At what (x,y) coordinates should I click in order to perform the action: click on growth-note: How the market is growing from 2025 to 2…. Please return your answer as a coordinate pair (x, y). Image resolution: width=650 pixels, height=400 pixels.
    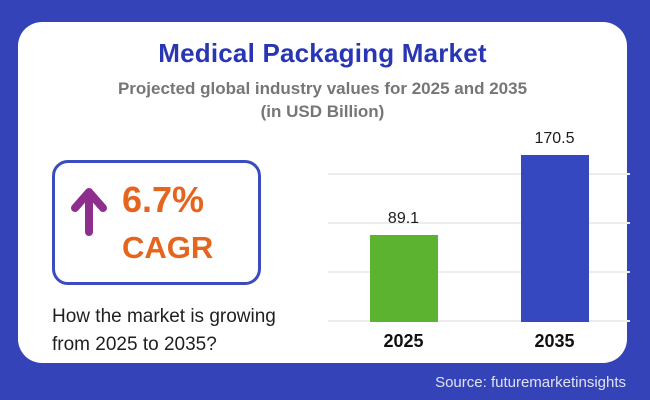
    Looking at the image, I should click on (164, 330).